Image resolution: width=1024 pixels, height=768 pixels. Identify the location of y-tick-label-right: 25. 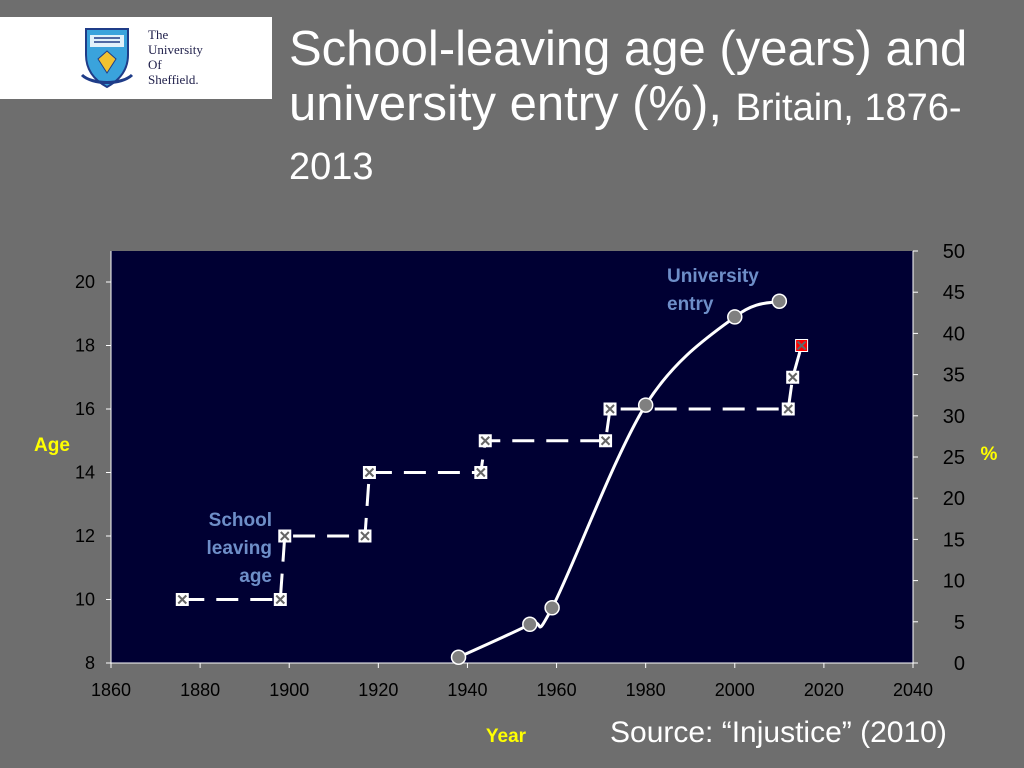
(954, 458).